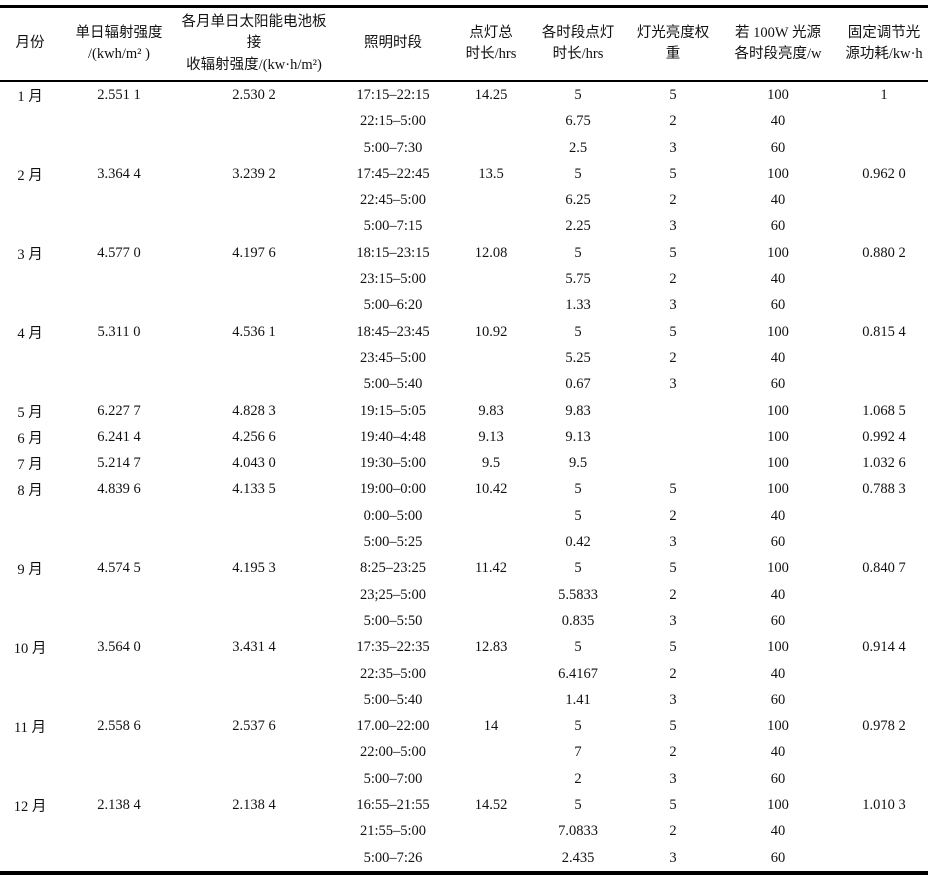 The image size is (928, 875). I want to click on table-row: 5:00–7:26 2.435 3 60, so click(464, 859).